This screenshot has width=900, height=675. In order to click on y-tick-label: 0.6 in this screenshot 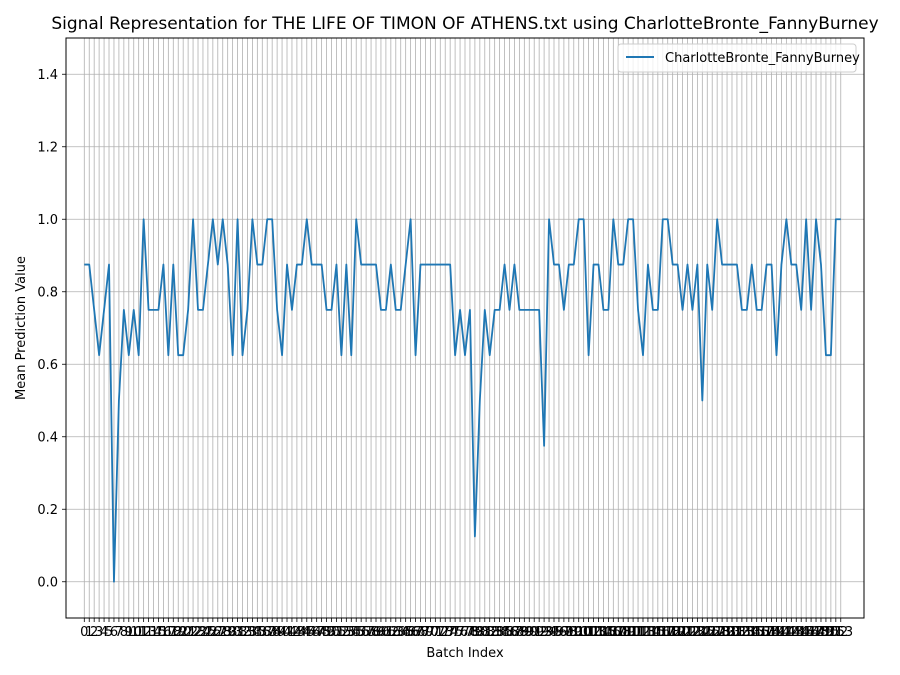, I will do `click(47, 365)`.